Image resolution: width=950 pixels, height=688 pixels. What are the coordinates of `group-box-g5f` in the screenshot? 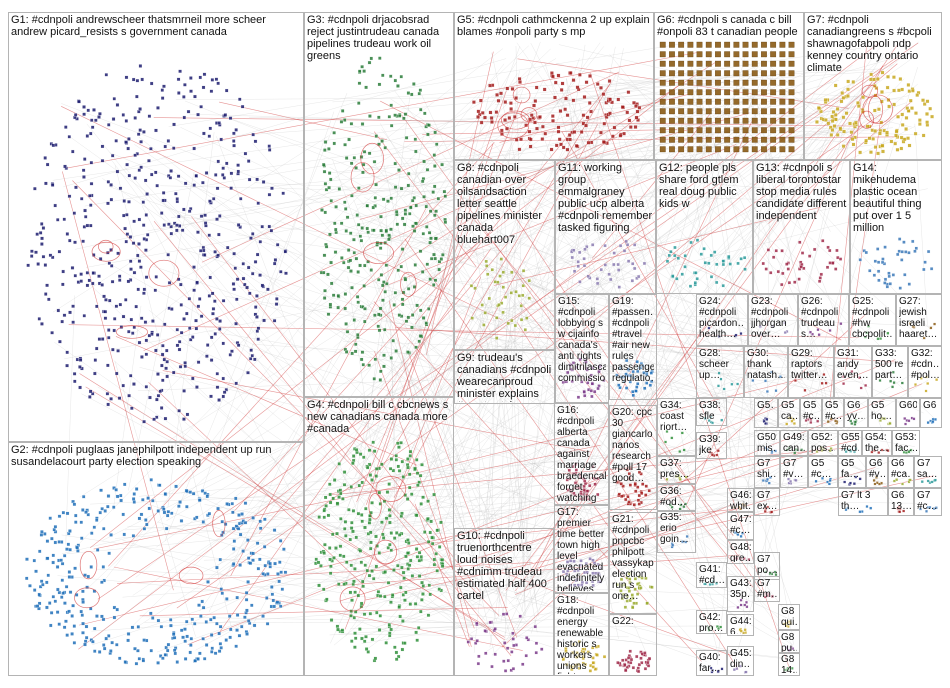 It's located at (852, 472).